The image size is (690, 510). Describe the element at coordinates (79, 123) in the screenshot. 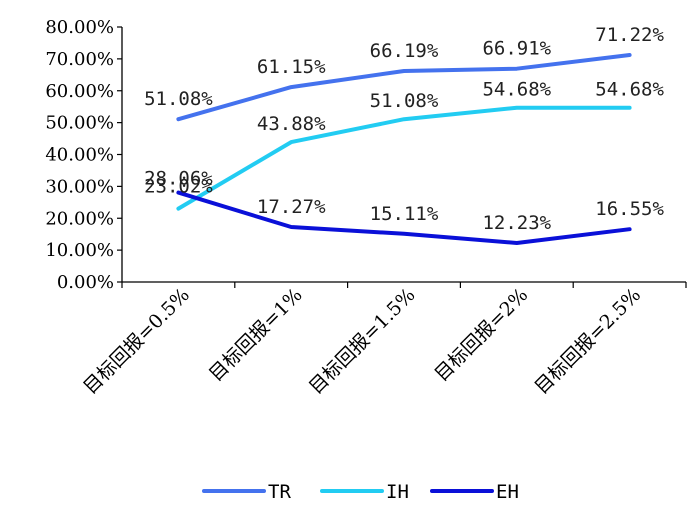

I see `y-tick-label: 50.00%` at that location.